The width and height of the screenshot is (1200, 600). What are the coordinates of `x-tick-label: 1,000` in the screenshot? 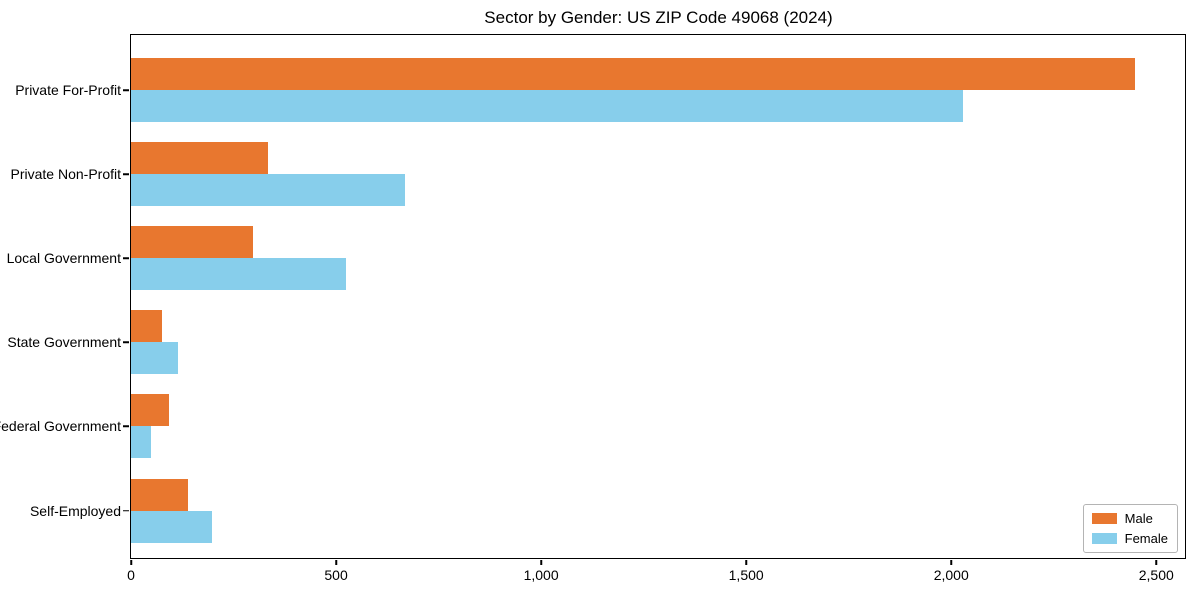 It's located at (541, 575).